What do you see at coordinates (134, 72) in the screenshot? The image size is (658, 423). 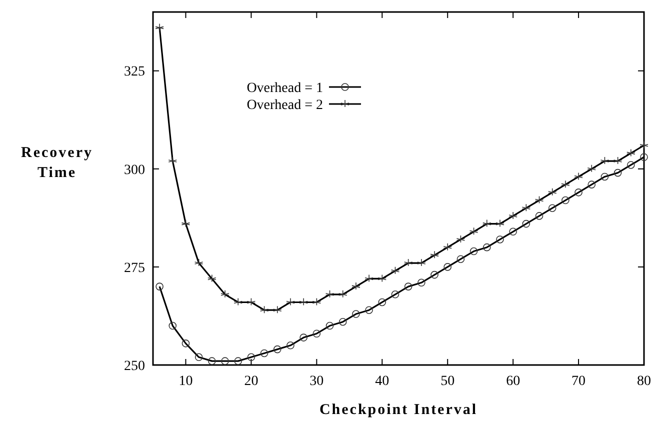 I see `y-tick-label: 325` at bounding box center [134, 72].